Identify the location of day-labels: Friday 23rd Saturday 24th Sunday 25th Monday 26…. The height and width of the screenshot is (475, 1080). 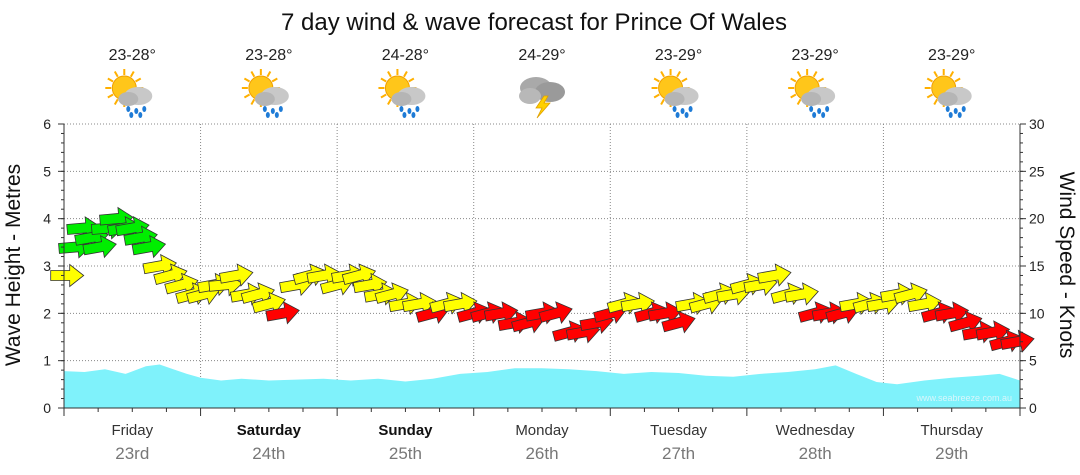
(547, 442).